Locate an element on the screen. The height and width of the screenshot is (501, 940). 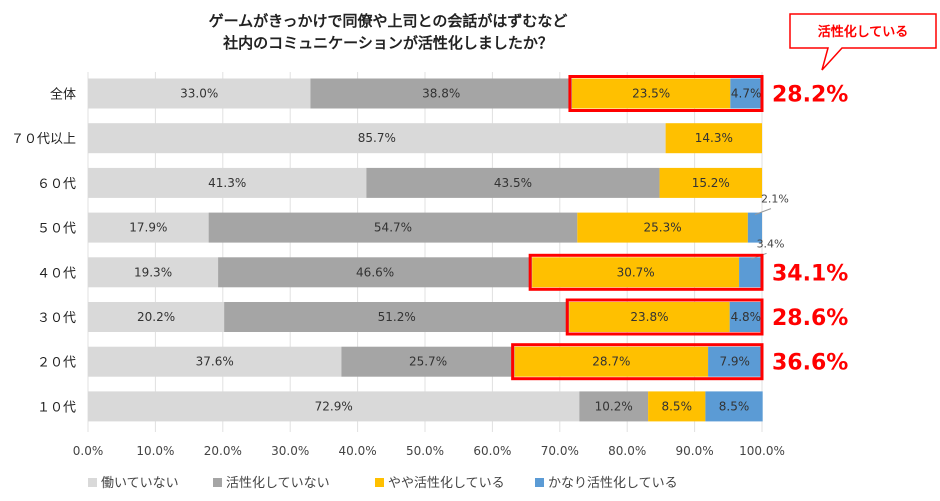
bar-value-label: 15.2% is located at coordinates (711, 183).